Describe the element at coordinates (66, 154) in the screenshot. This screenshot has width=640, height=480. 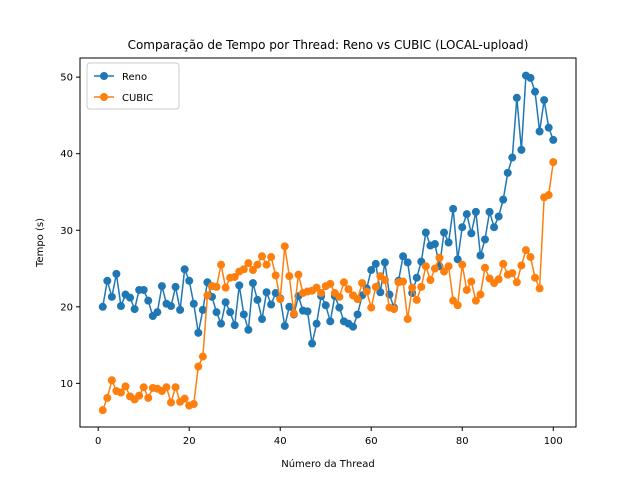
I see `y-tick-label: 40` at that location.